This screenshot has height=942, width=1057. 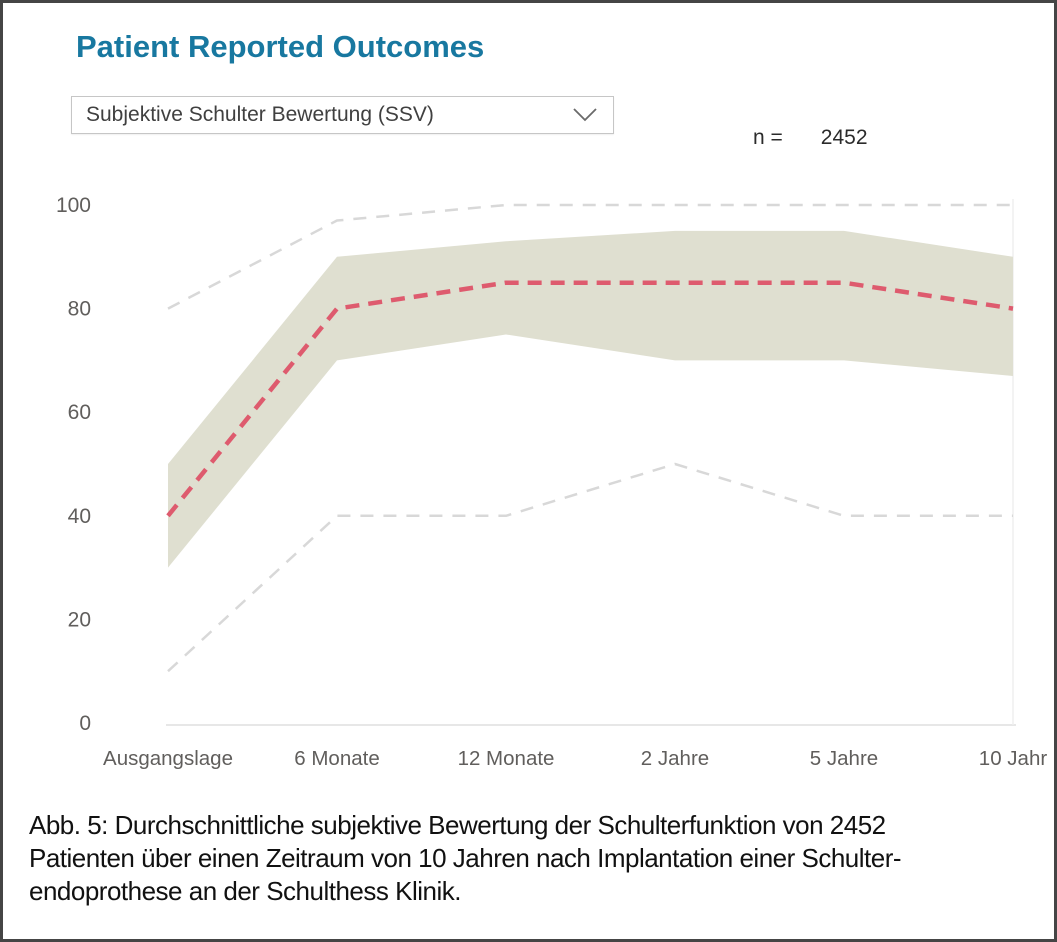 What do you see at coordinates (768, 137) in the screenshot?
I see `sample-size-label: n =` at bounding box center [768, 137].